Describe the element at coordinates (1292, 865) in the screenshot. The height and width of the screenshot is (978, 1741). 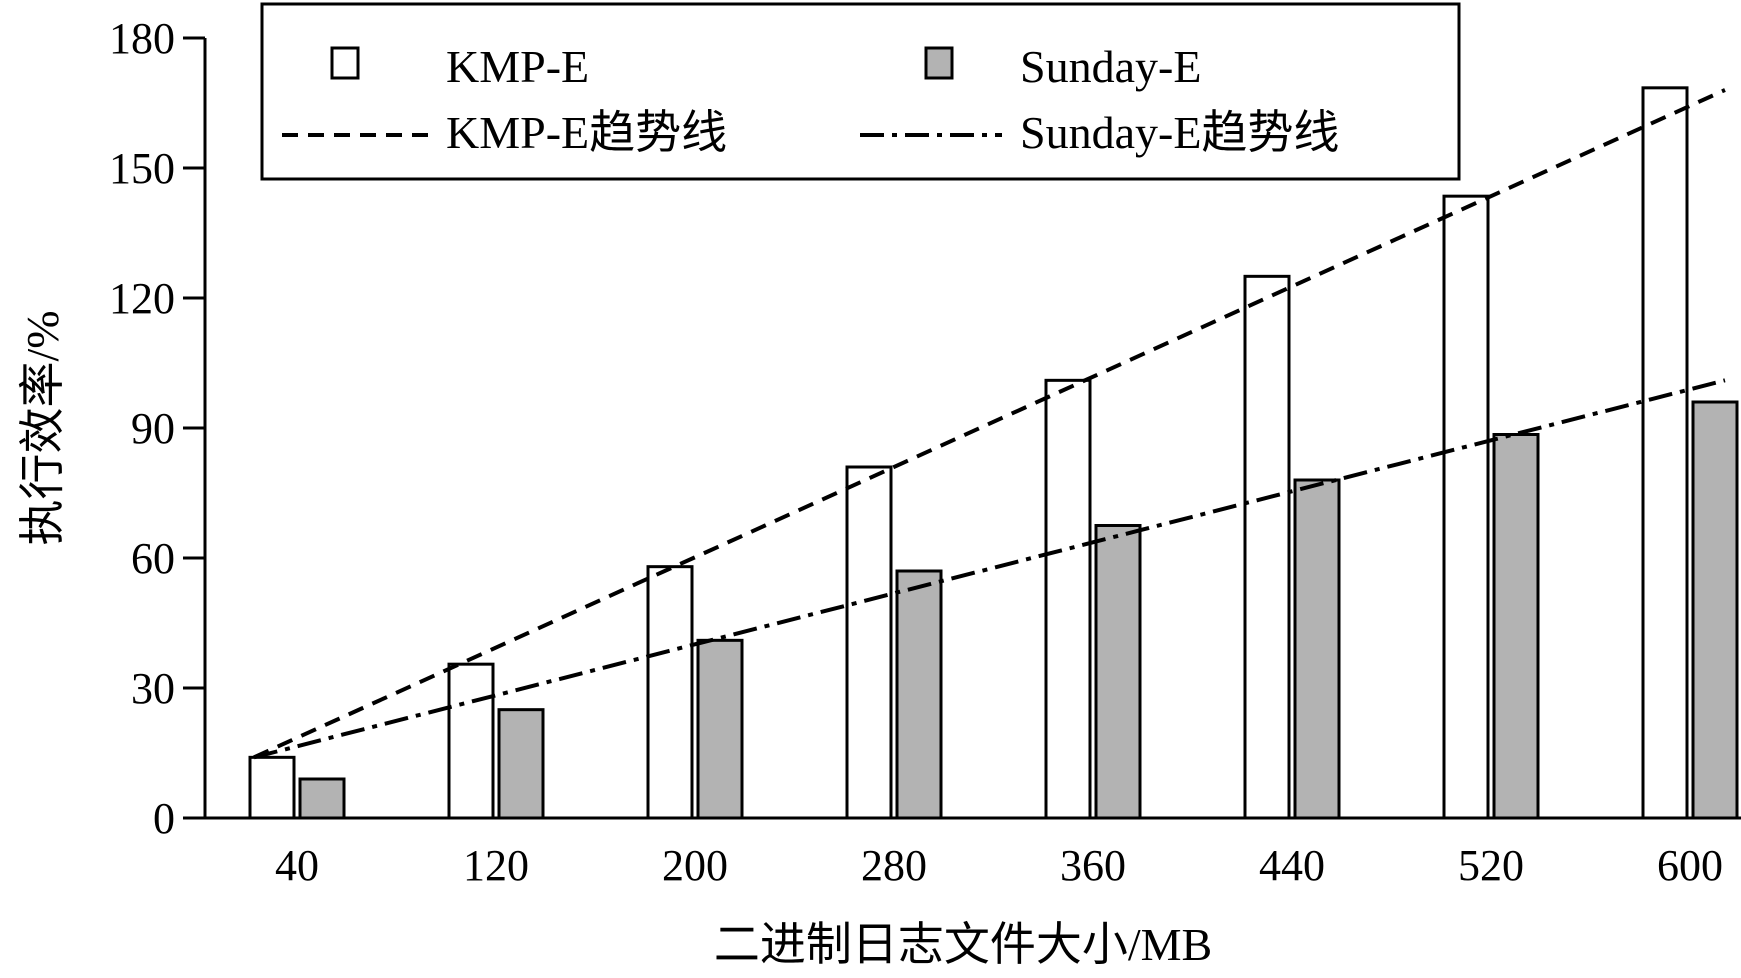
I see `x-tick-label: 440` at that location.